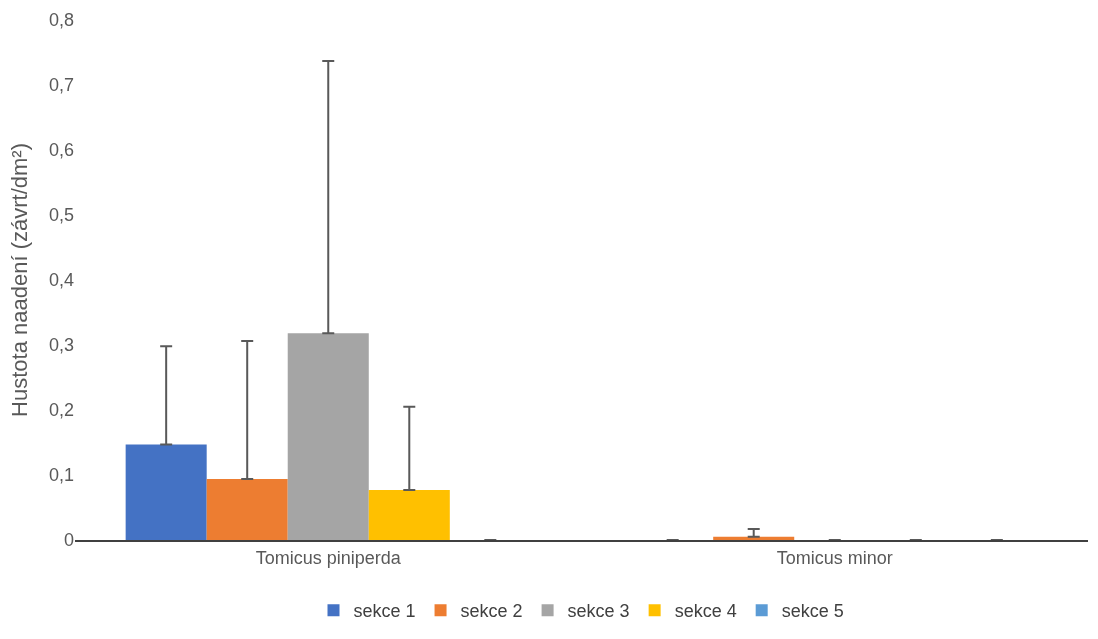  I want to click on y-tick-label: 0, so click(68, 540).